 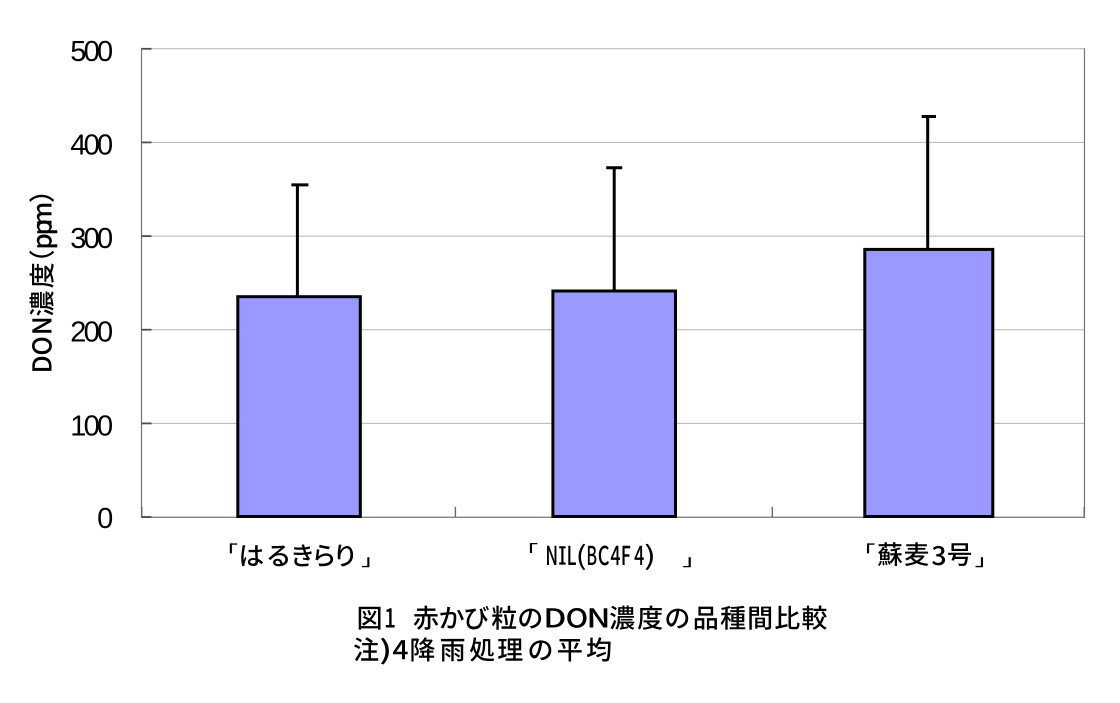 I want to click on svg-text: 100, so click(x=91, y=426).